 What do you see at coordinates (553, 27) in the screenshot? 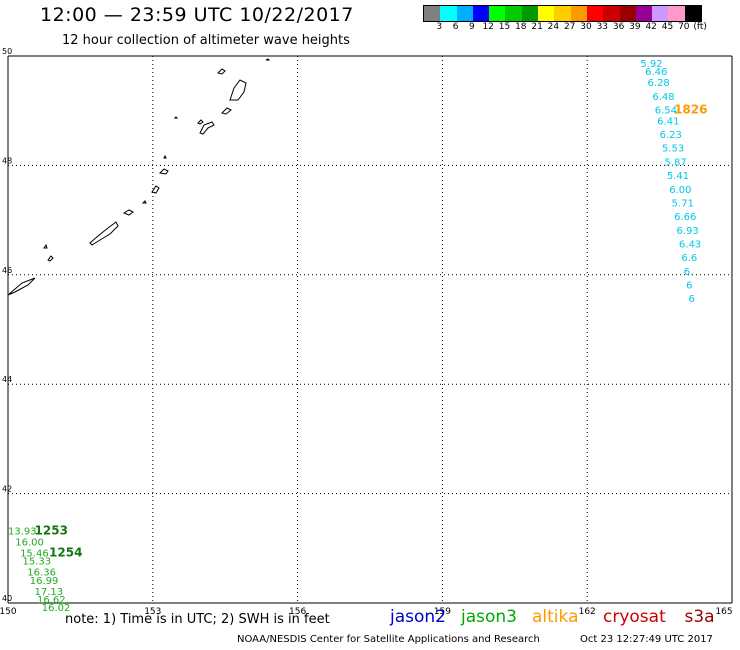
I see `legend-label: 24` at bounding box center [553, 27].